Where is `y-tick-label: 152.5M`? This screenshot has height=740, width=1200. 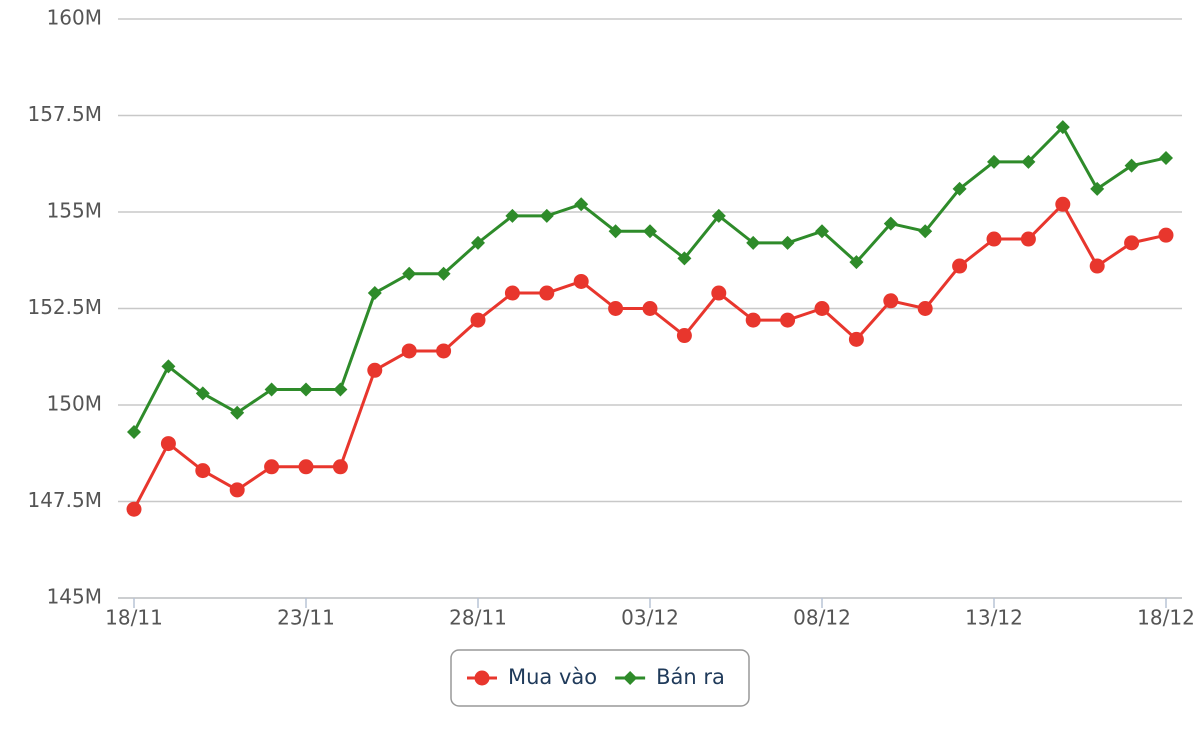 y-tick-label: 152.5M is located at coordinates (64, 307).